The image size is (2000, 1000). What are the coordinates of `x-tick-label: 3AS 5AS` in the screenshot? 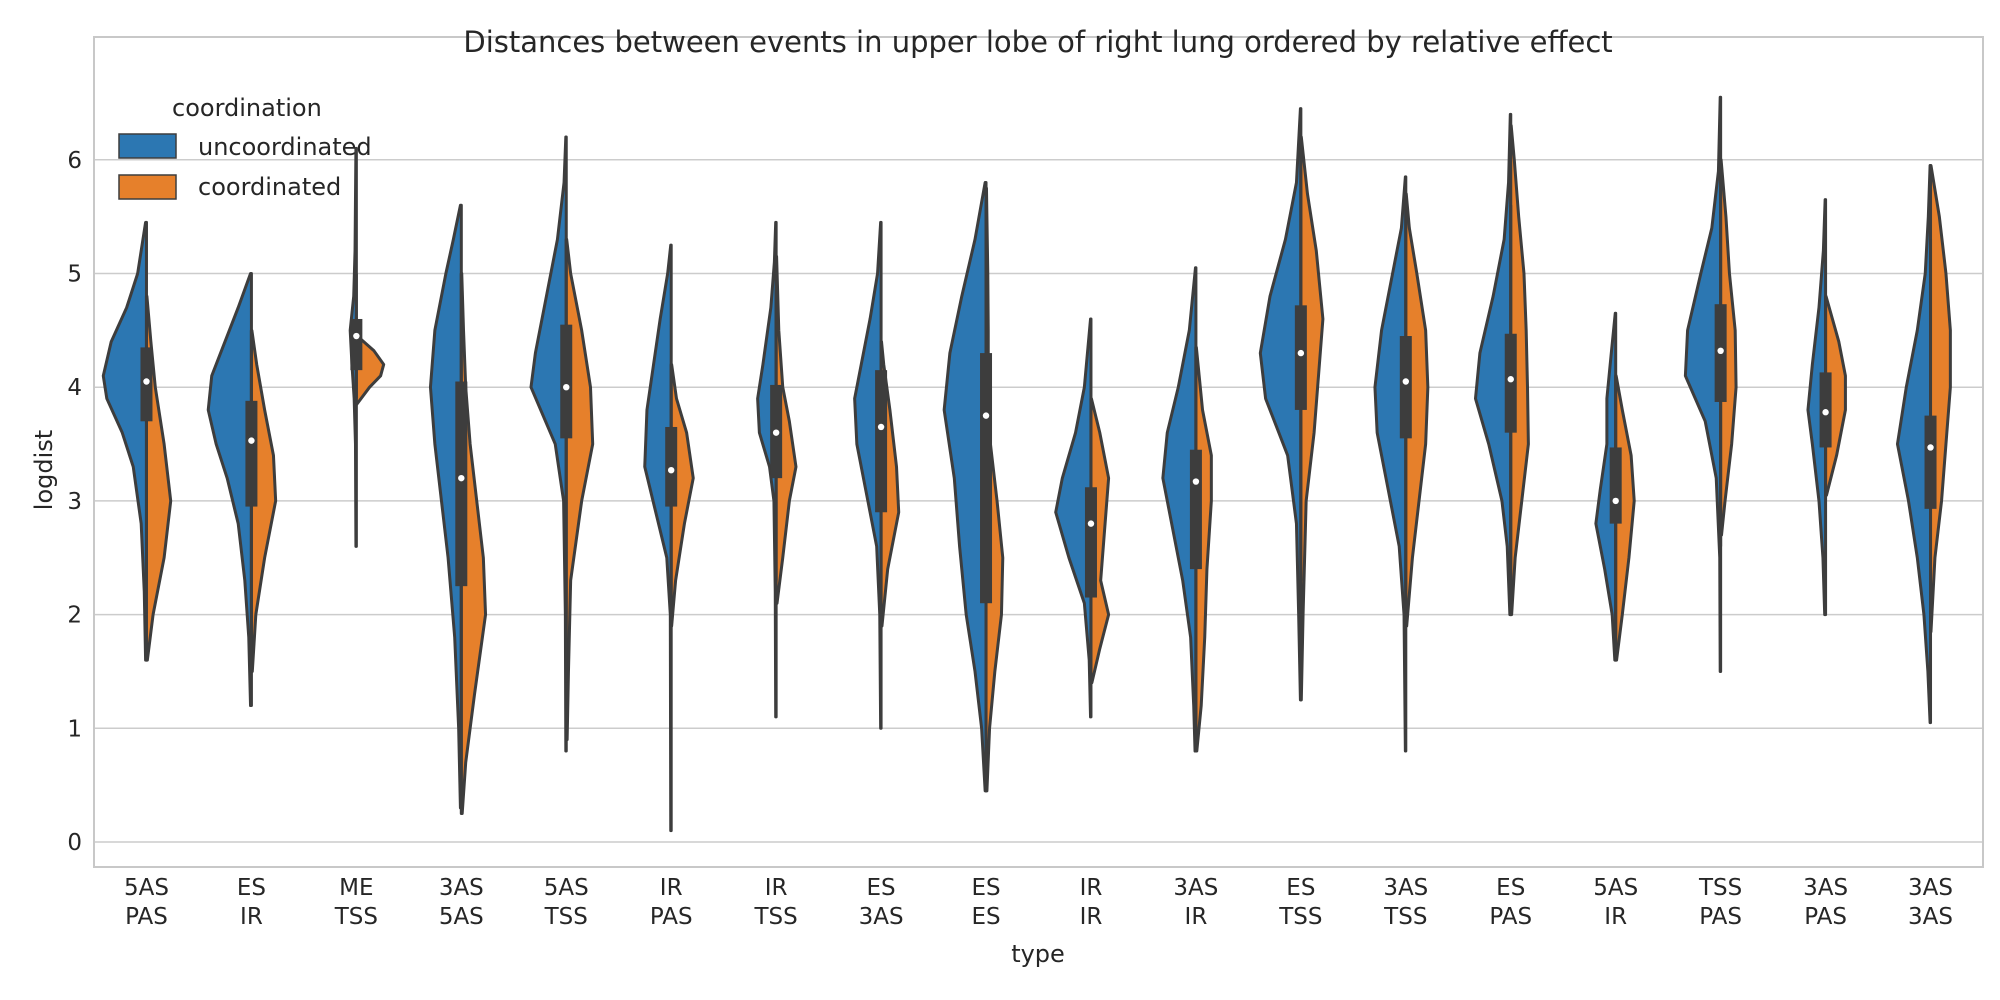 It's located at (461, 902).